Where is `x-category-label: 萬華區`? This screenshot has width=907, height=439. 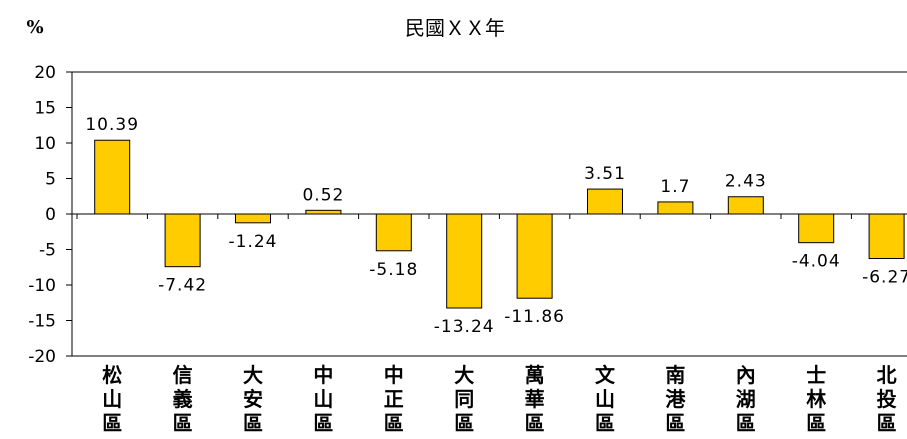 x-category-label: 萬華區 is located at coordinates (535, 399).